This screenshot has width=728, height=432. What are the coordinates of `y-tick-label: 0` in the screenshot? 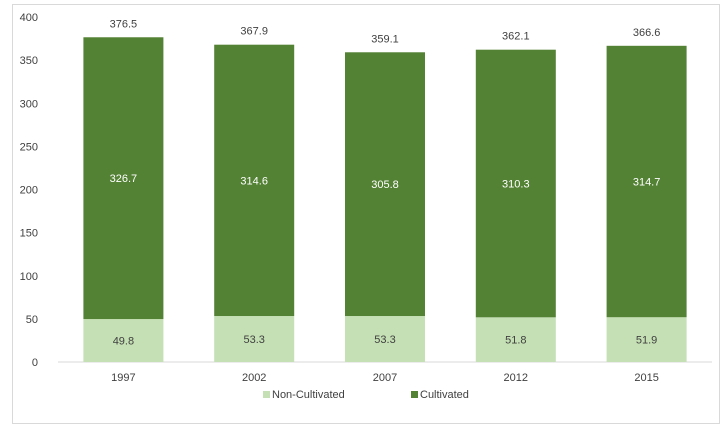 It's located at (35, 363).